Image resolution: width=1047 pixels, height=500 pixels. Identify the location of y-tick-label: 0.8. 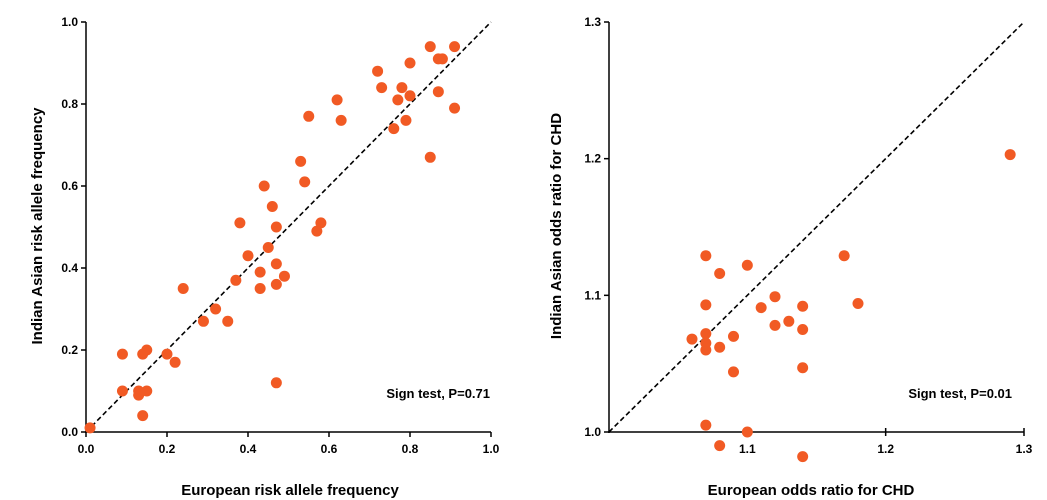
(69, 104).